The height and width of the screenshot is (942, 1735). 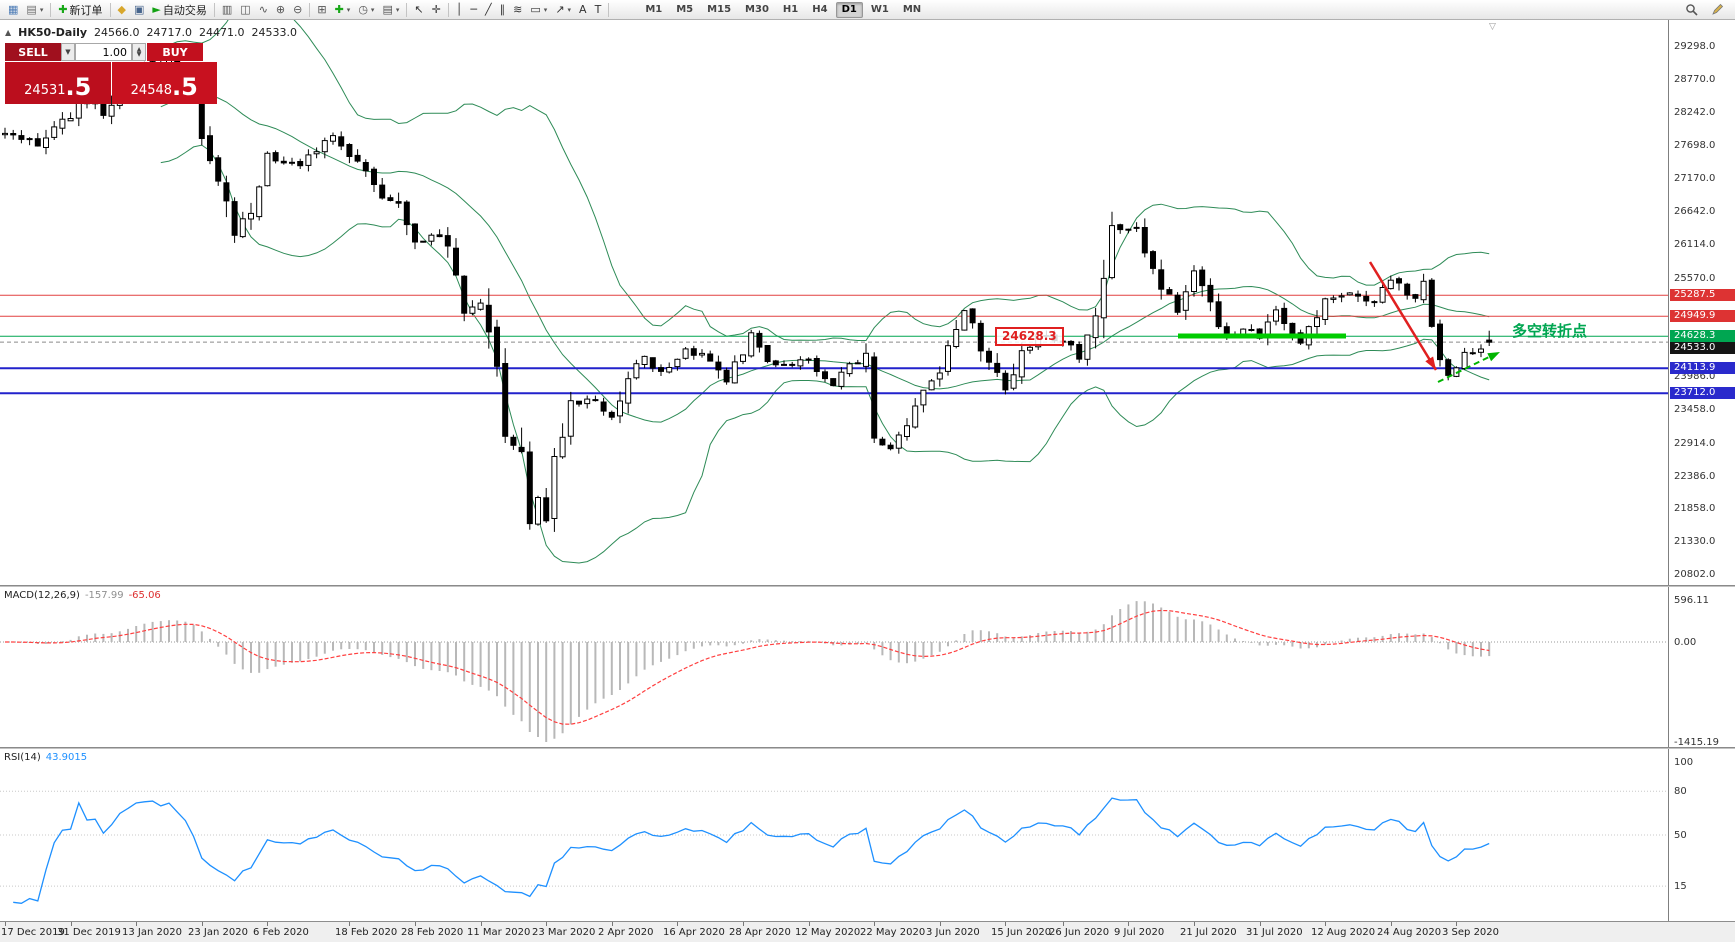 I want to click on price-tick-label: 26114.0, so click(x=1695, y=244).